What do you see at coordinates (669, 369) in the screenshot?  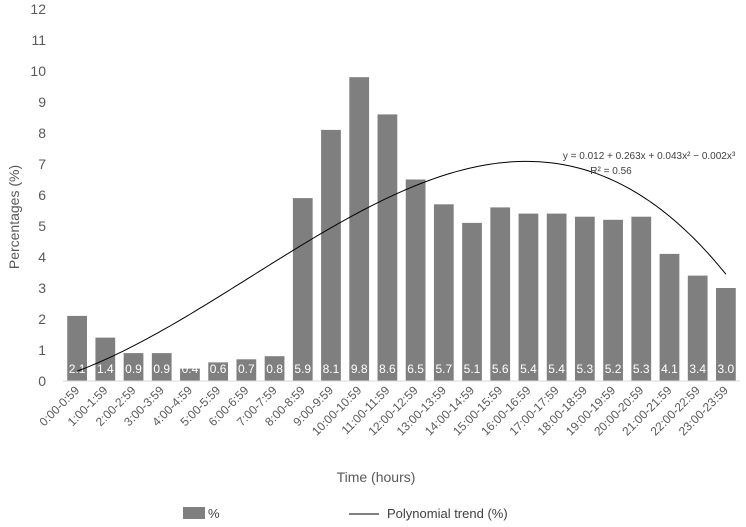 I see `data-label: 4.1` at bounding box center [669, 369].